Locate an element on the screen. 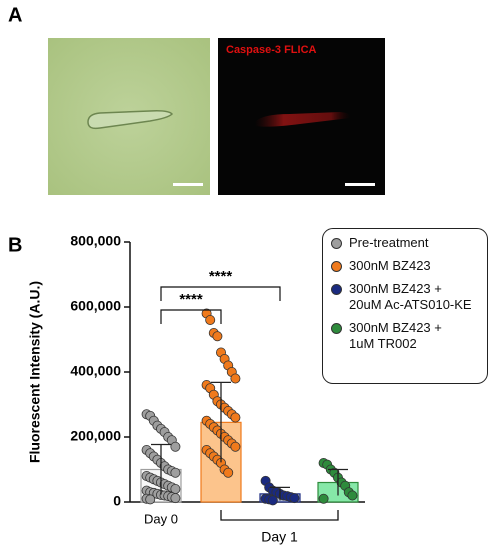 The image size is (495, 550). y-axis-label: Fluorescent Intensity (A.U.) is located at coordinates (35, 372).